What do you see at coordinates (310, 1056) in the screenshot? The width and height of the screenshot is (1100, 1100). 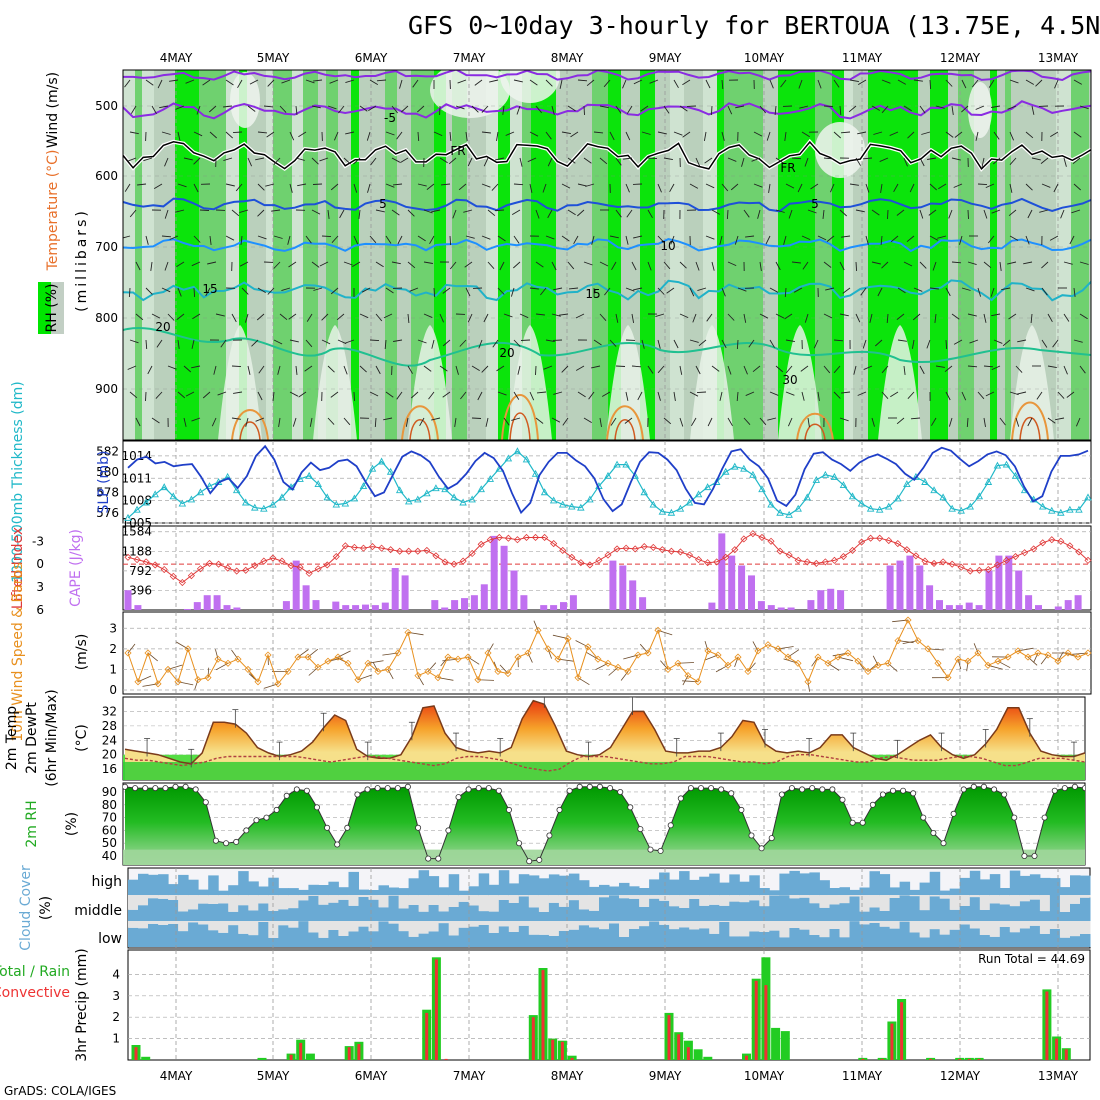 I see `precip-total-bar` at bounding box center [310, 1056].